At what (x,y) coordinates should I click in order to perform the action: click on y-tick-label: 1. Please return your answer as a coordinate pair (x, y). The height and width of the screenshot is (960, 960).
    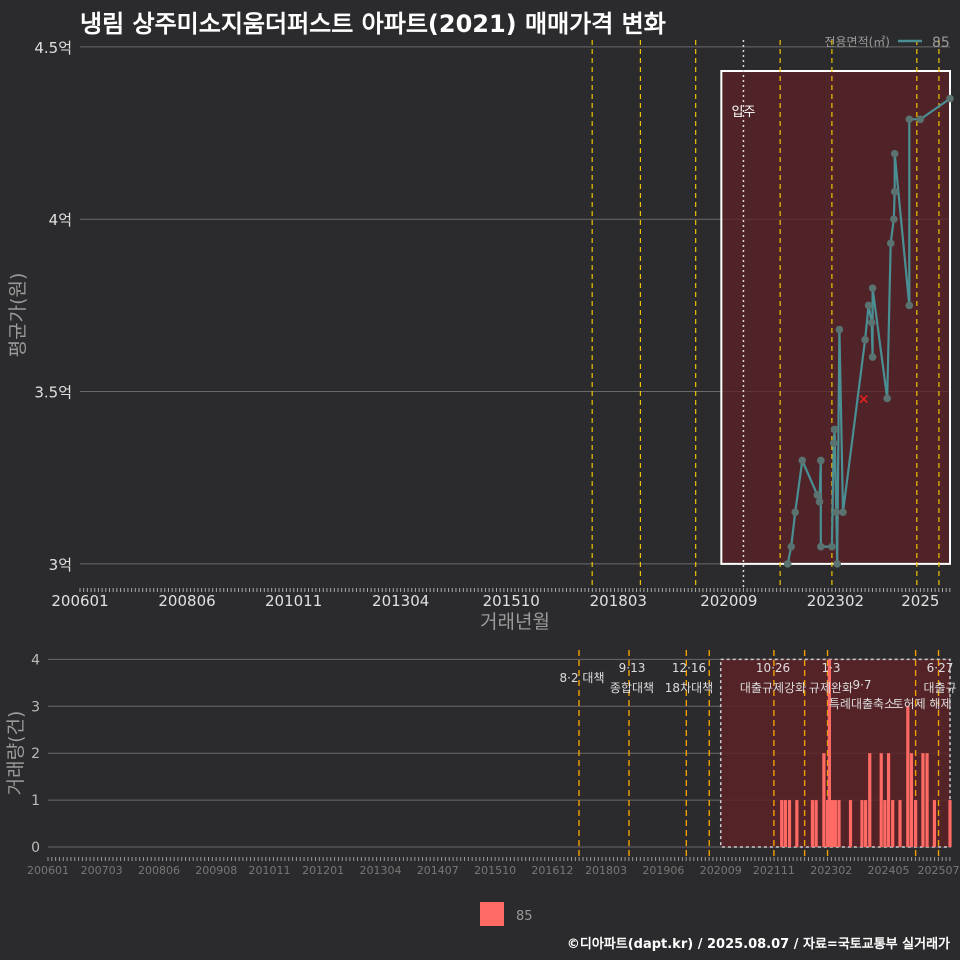
    Looking at the image, I should click on (35, 801).